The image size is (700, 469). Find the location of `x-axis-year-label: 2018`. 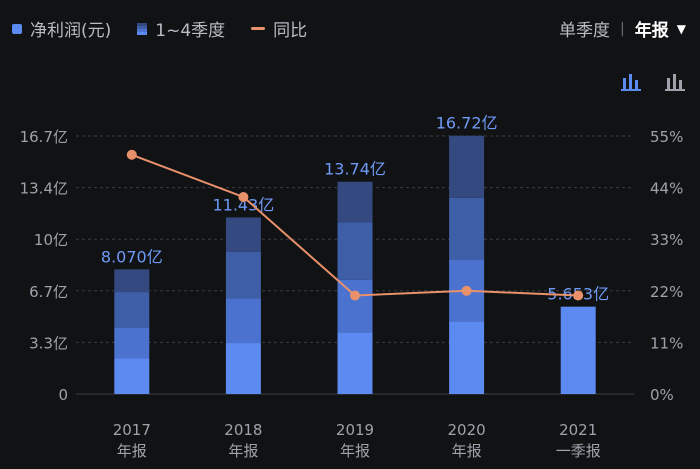

x-axis-year-label: 2018 is located at coordinates (243, 430).